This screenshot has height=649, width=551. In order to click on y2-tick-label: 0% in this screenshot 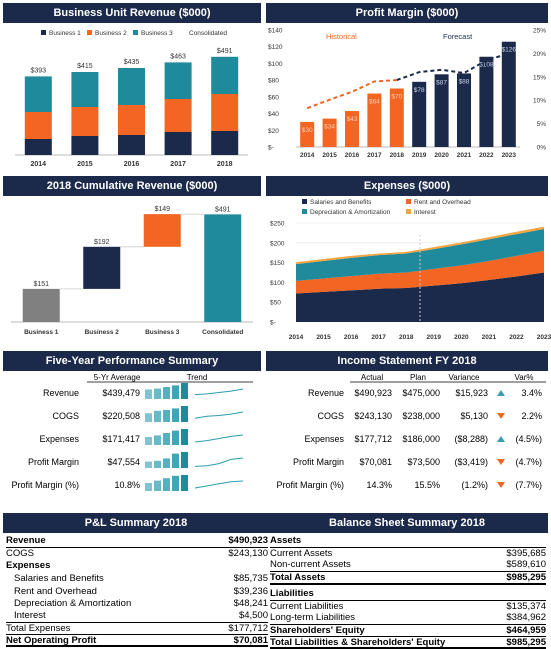, I will do `click(542, 148)`.